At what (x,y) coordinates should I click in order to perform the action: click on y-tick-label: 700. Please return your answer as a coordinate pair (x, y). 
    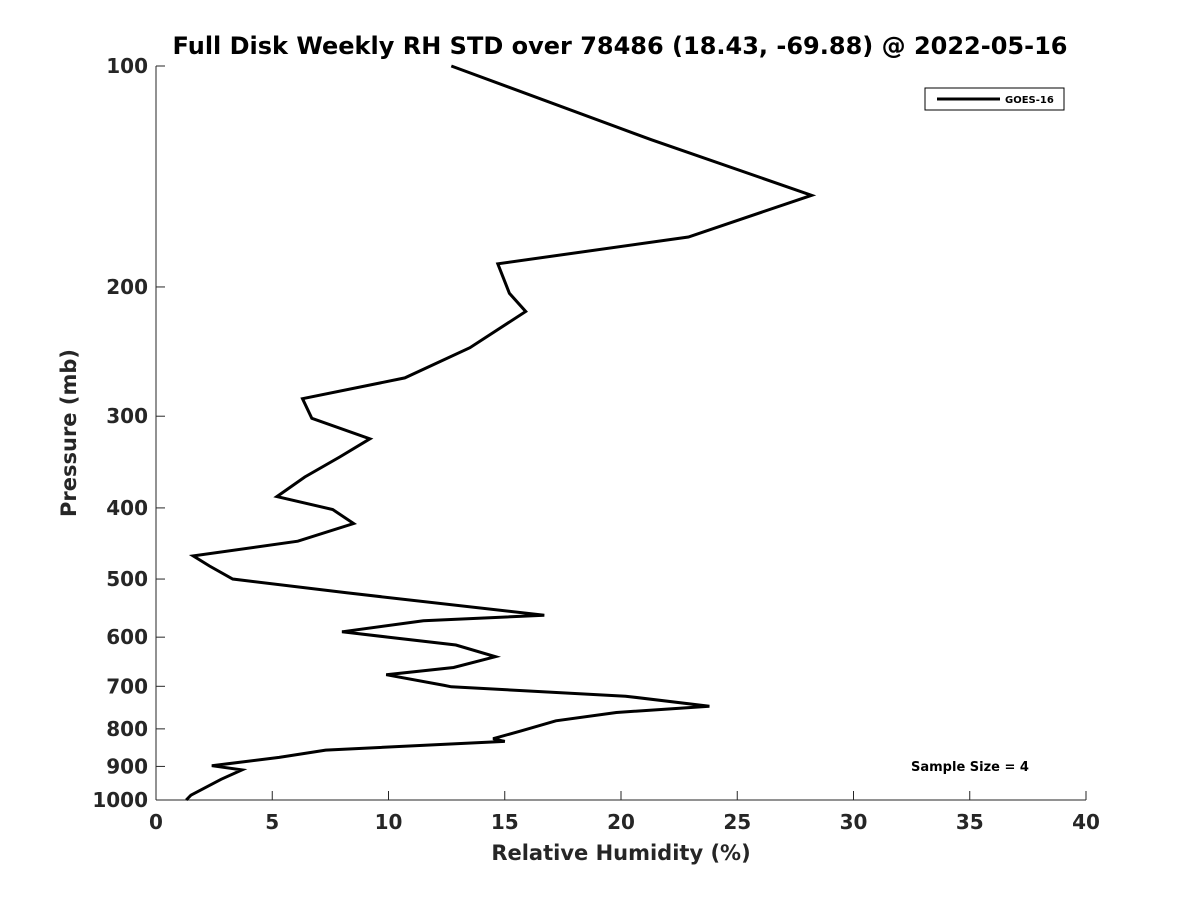
    Looking at the image, I should click on (127, 686).